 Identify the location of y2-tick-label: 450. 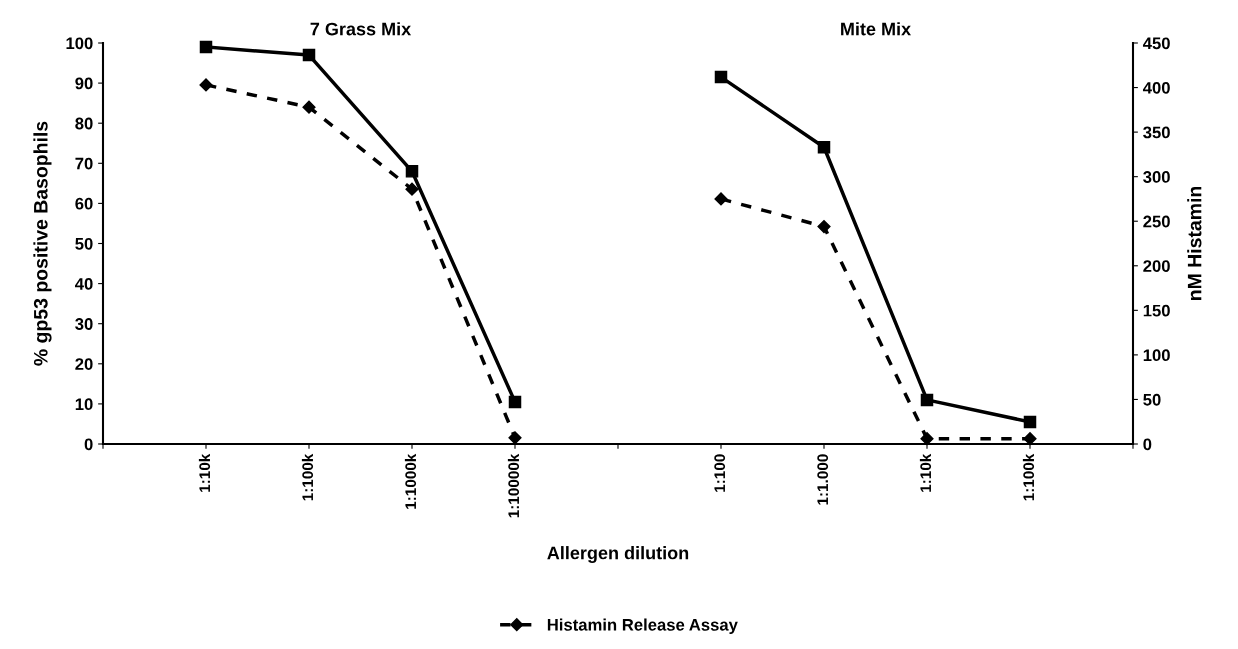
(1156, 43).